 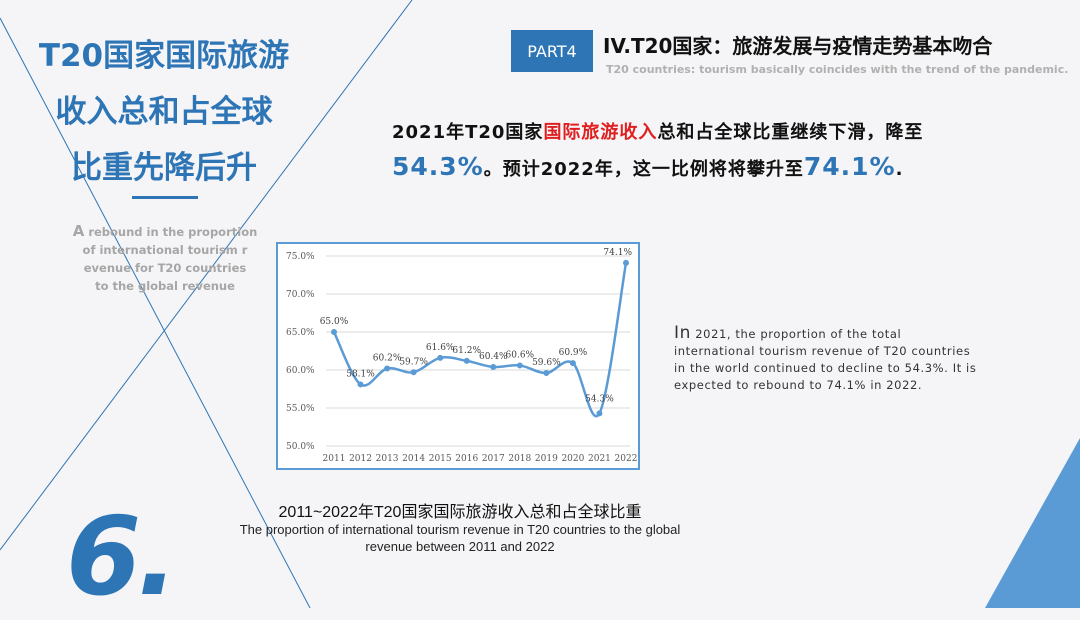 What do you see at coordinates (387, 459) in the screenshot?
I see `x-tick-label: 2013` at bounding box center [387, 459].